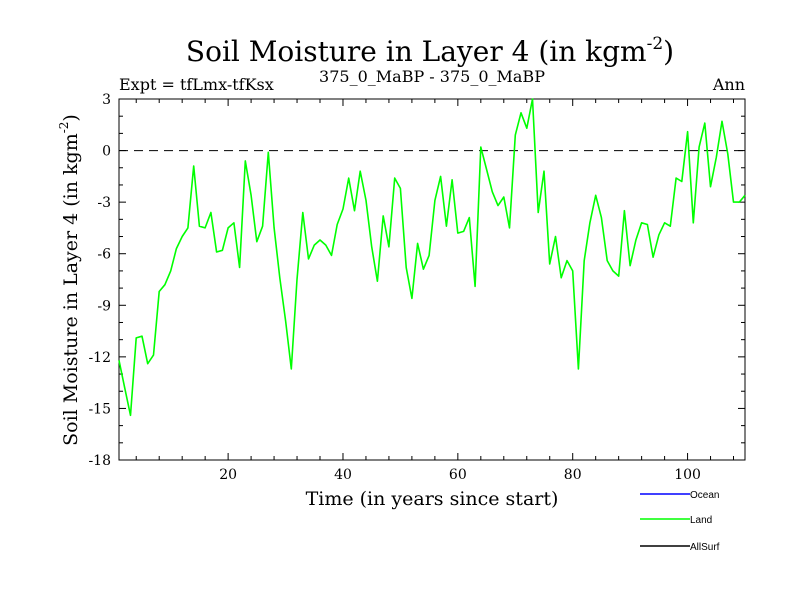 The width and height of the screenshot is (800, 600). I want to click on x-axis-label: Time (in years since start), so click(432, 499).